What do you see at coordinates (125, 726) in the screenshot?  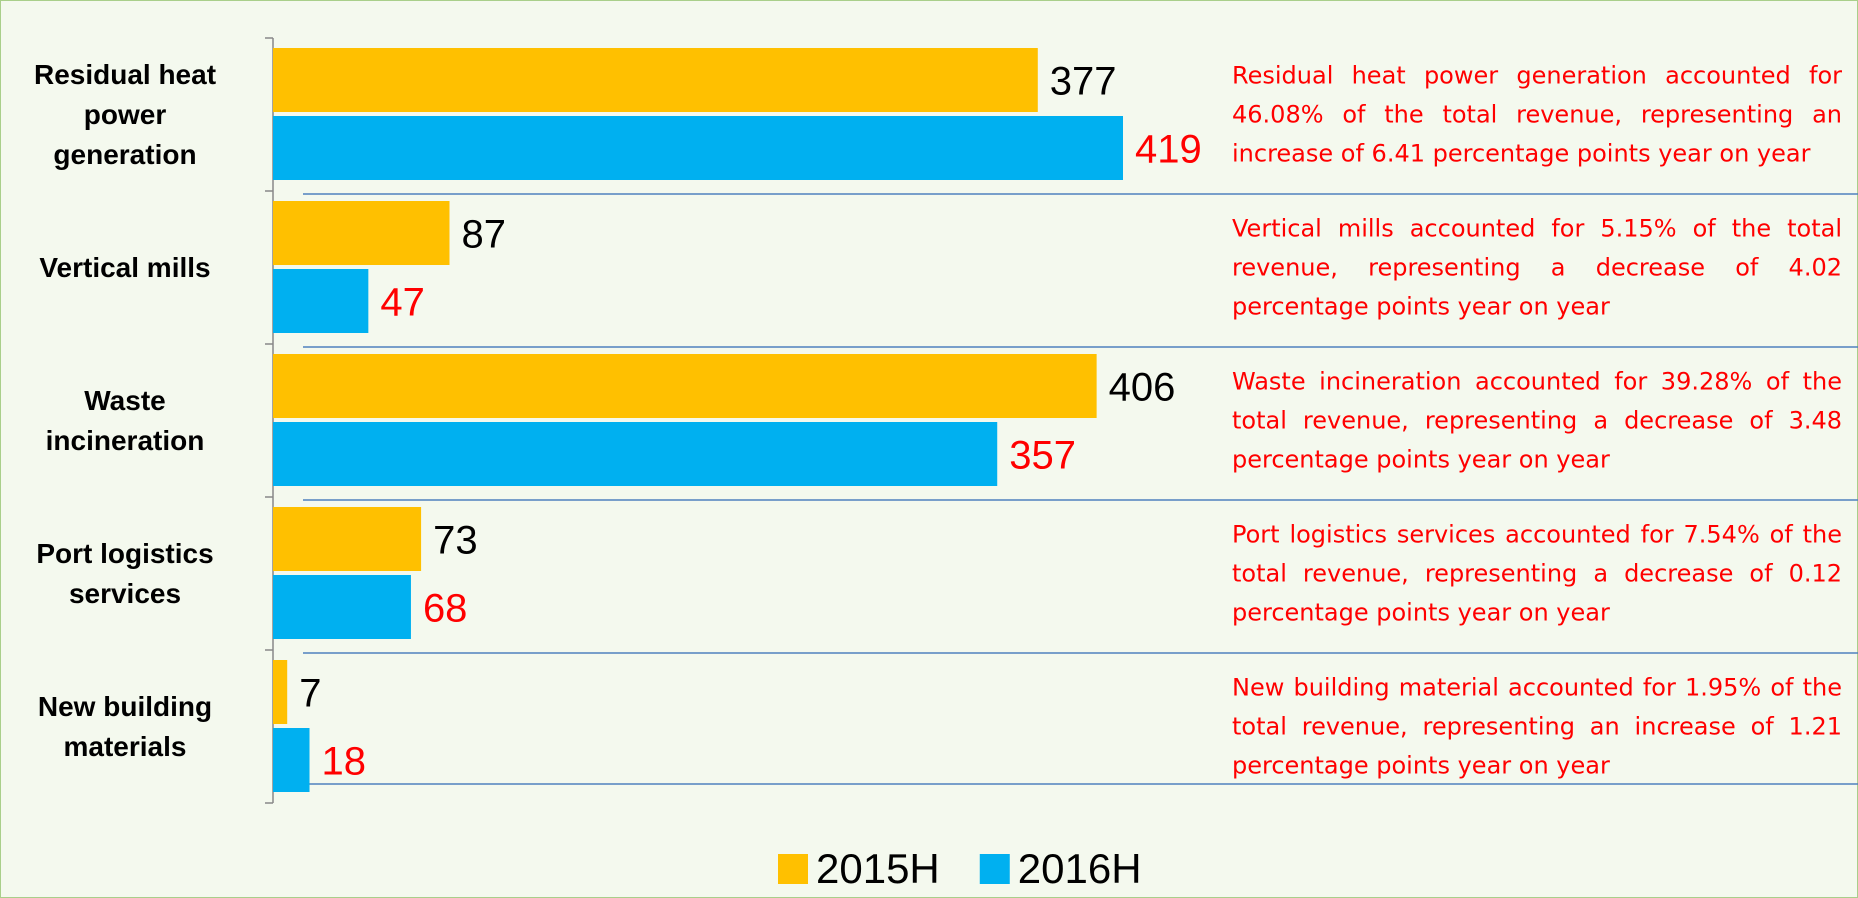 I see `category-label: New building materials` at bounding box center [125, 726].